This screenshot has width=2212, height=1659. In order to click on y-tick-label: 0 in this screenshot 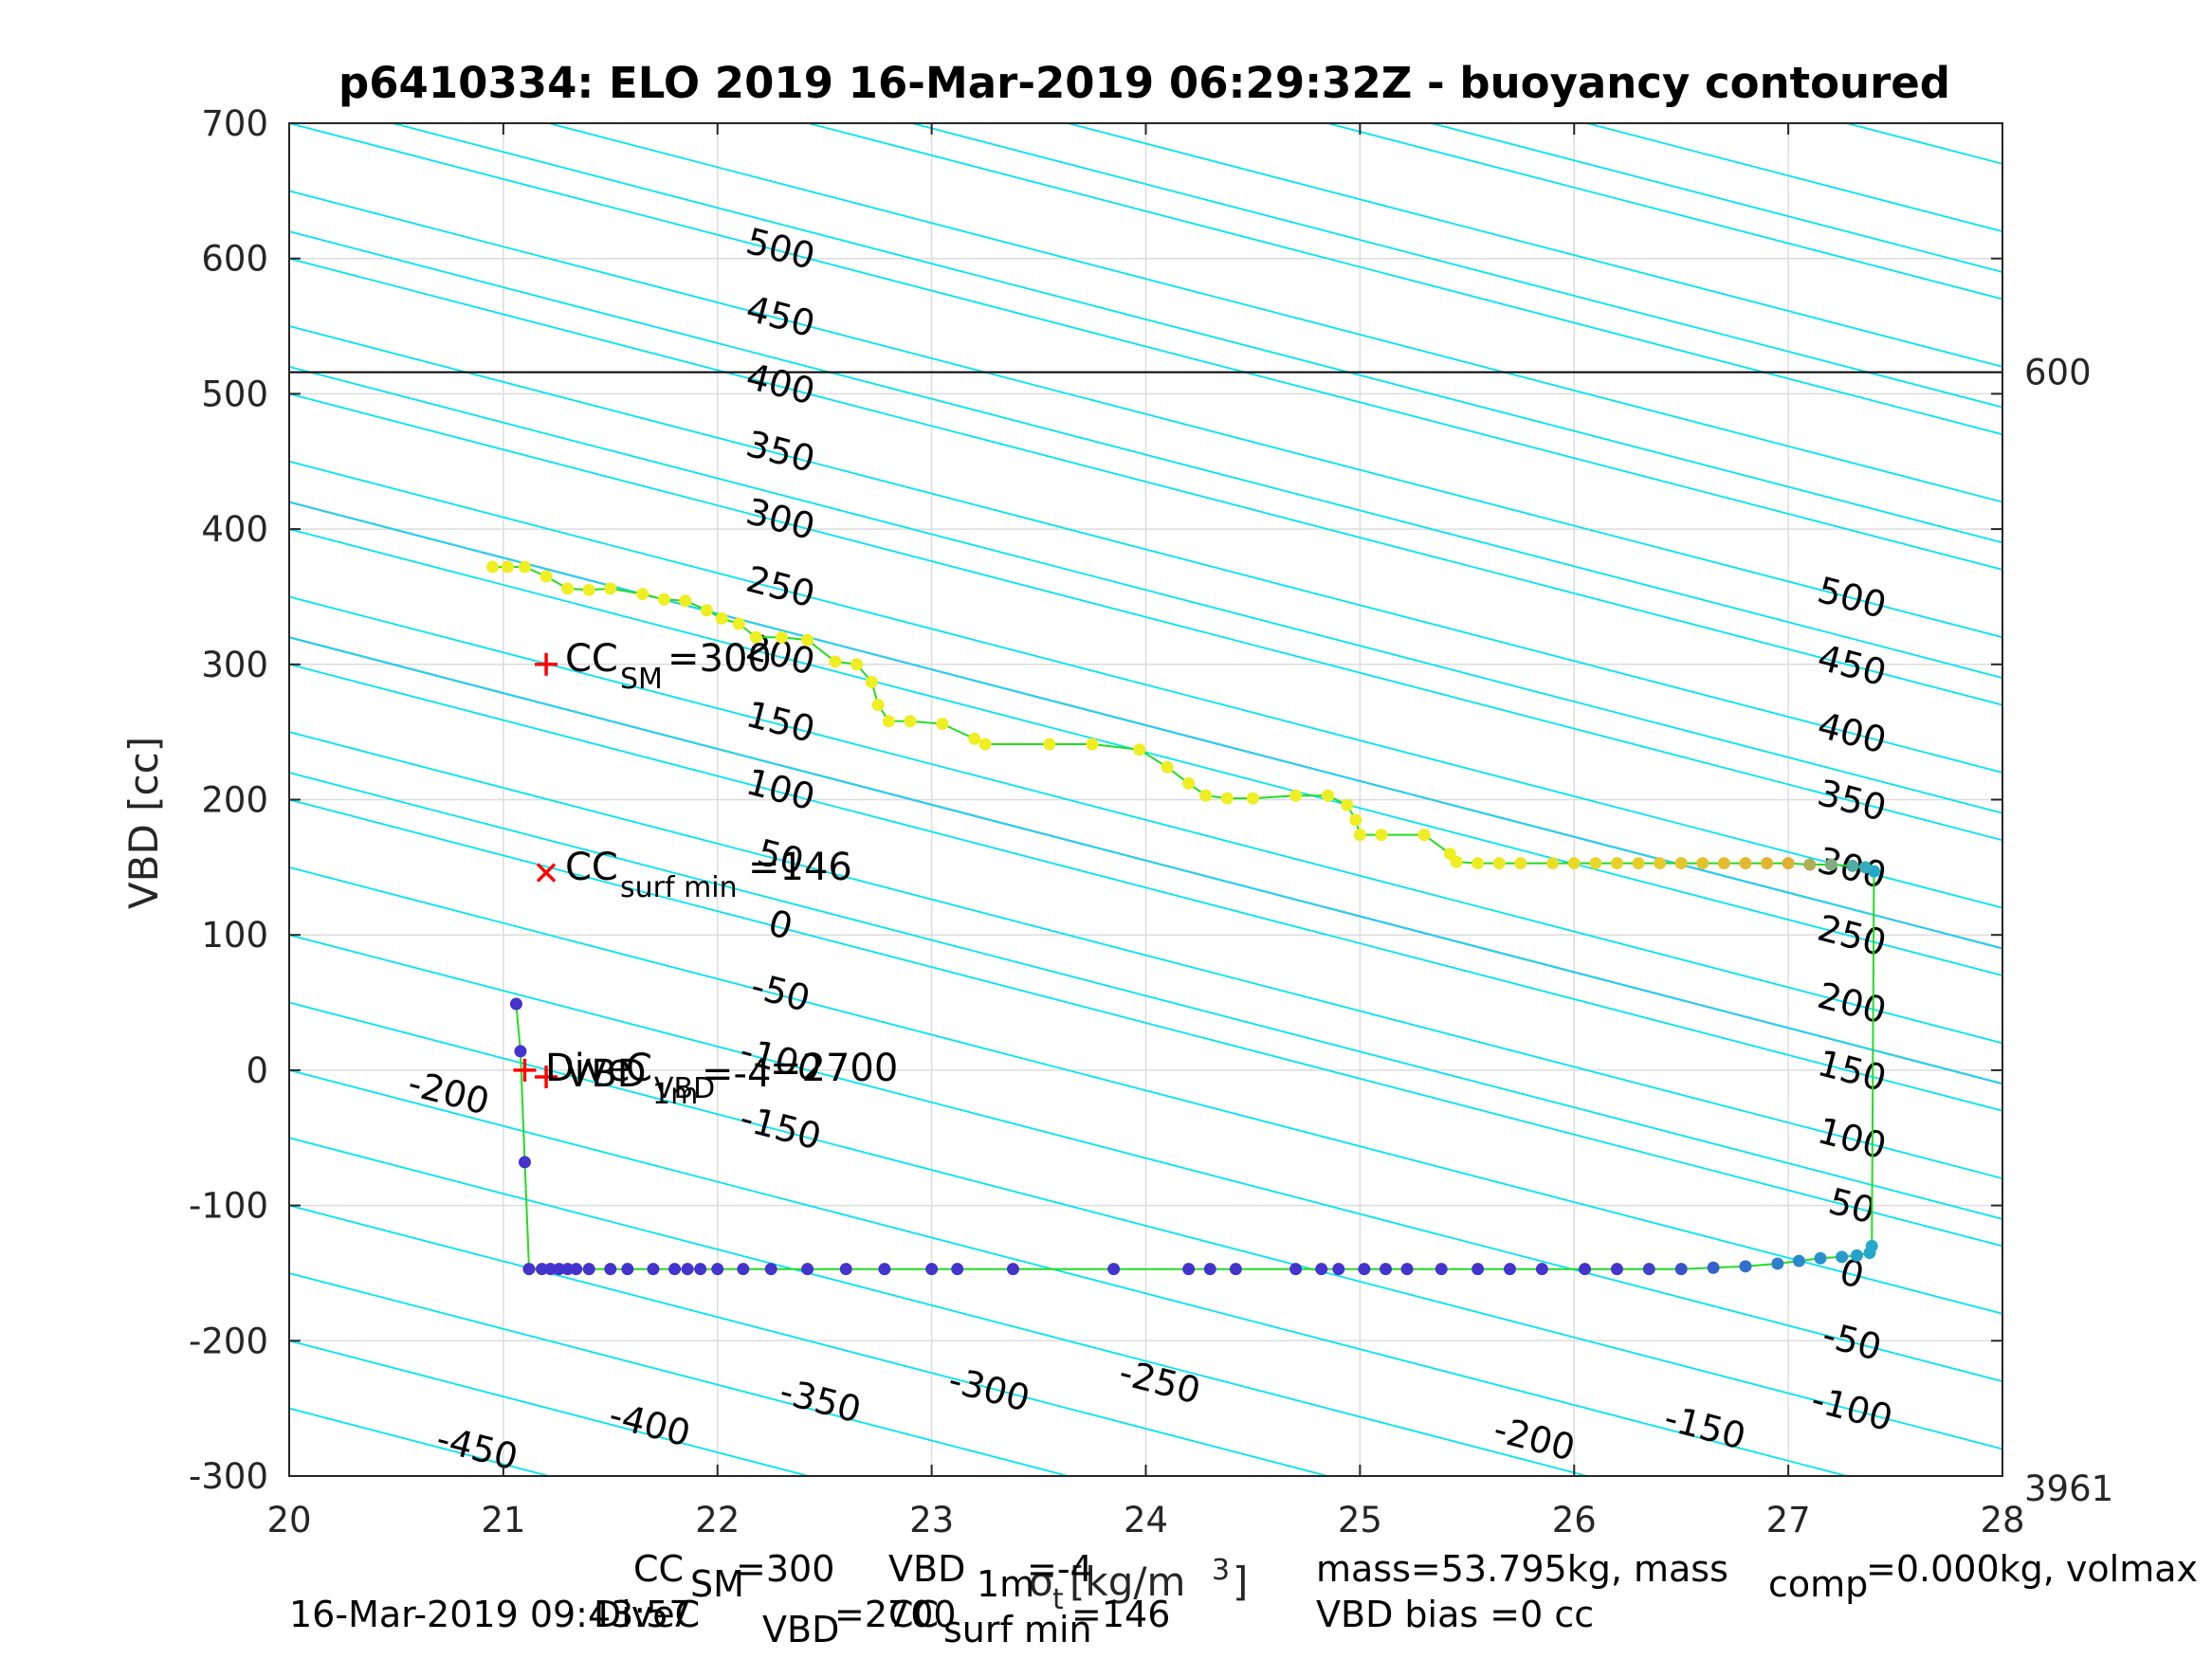, I will do `click(257, 1070)`.